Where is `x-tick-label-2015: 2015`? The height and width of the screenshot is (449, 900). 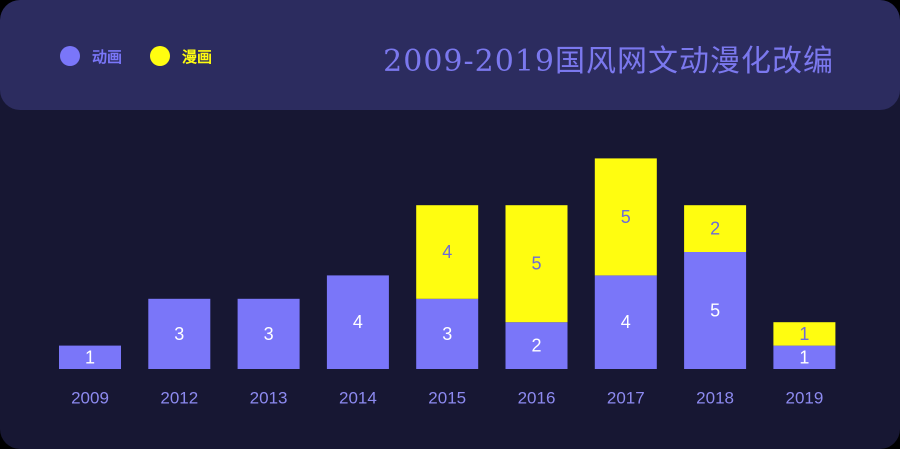
x-tick-label-2015: 2015 is located at coordinates (447, 398).